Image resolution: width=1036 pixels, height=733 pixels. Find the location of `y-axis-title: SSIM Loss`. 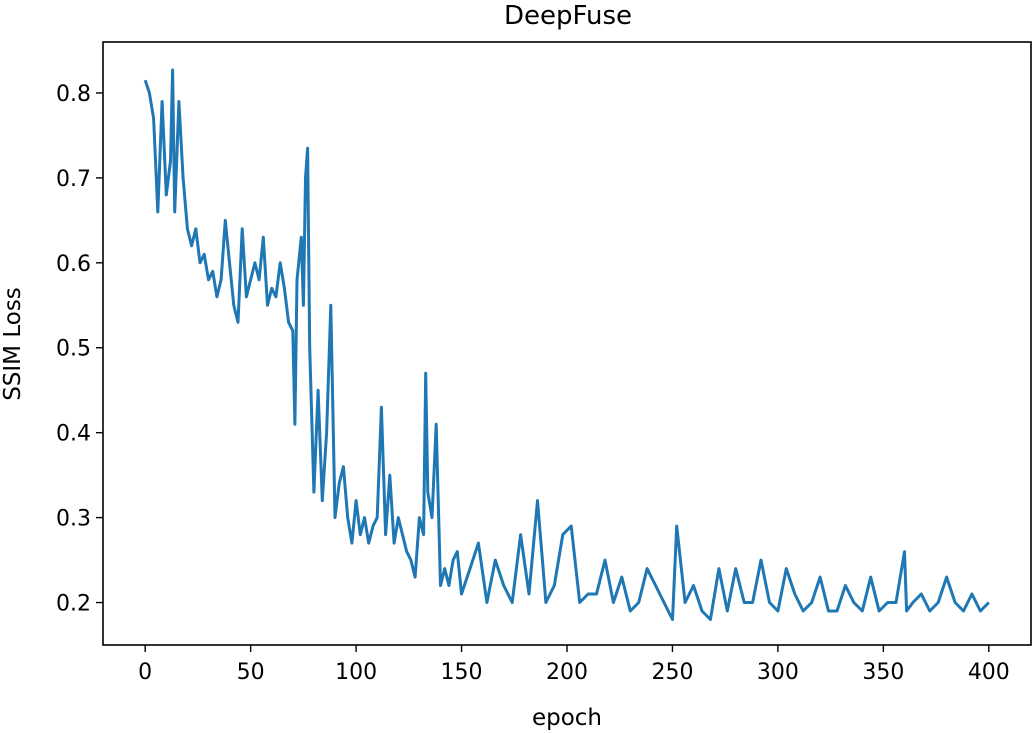

y-axis-title: SSIM Loss is located at coordinates (13, 344).